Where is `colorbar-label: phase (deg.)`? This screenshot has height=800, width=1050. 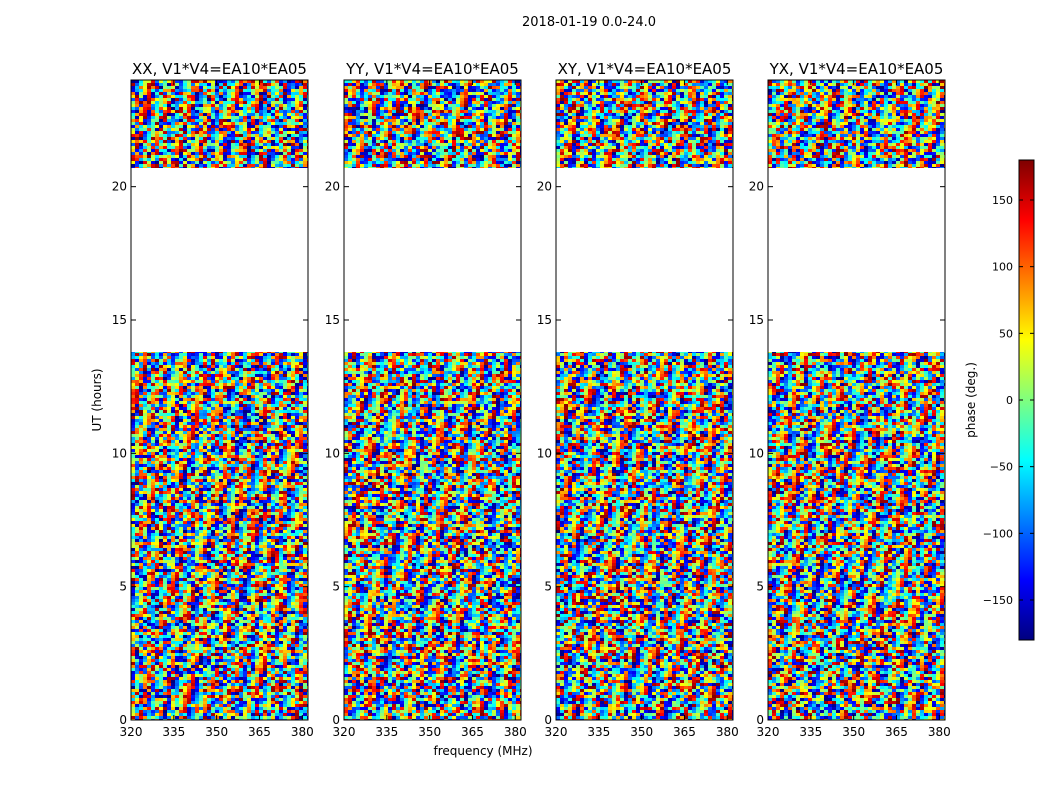
colorbar-label: phase (deg.) is located at coordinates (971, 400).